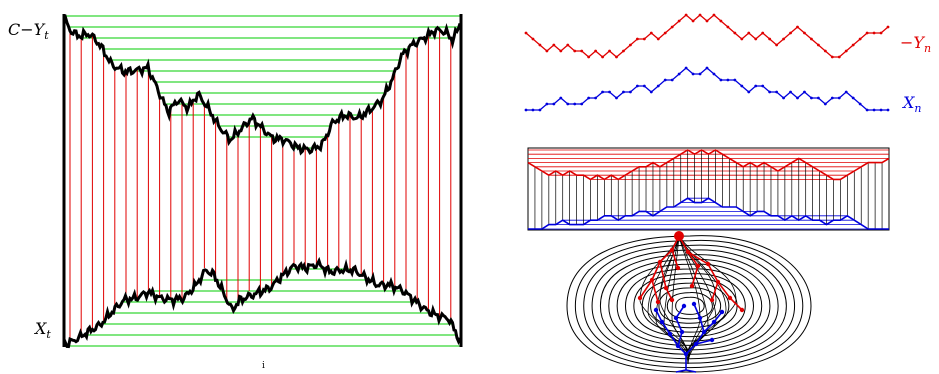  Describe the element at coordinates (708, 213) in the screenshot. I see `discrete-blue-walk` at that location.